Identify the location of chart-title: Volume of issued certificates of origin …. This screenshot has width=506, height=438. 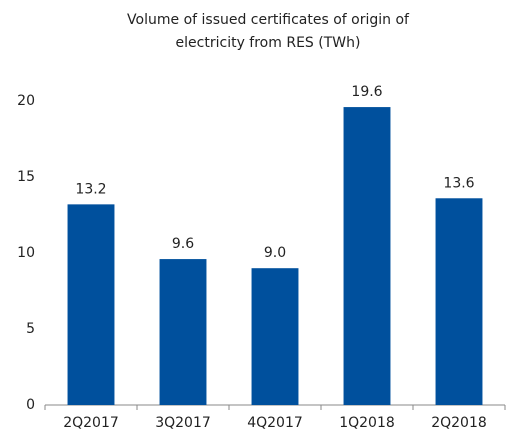
(268, 20).